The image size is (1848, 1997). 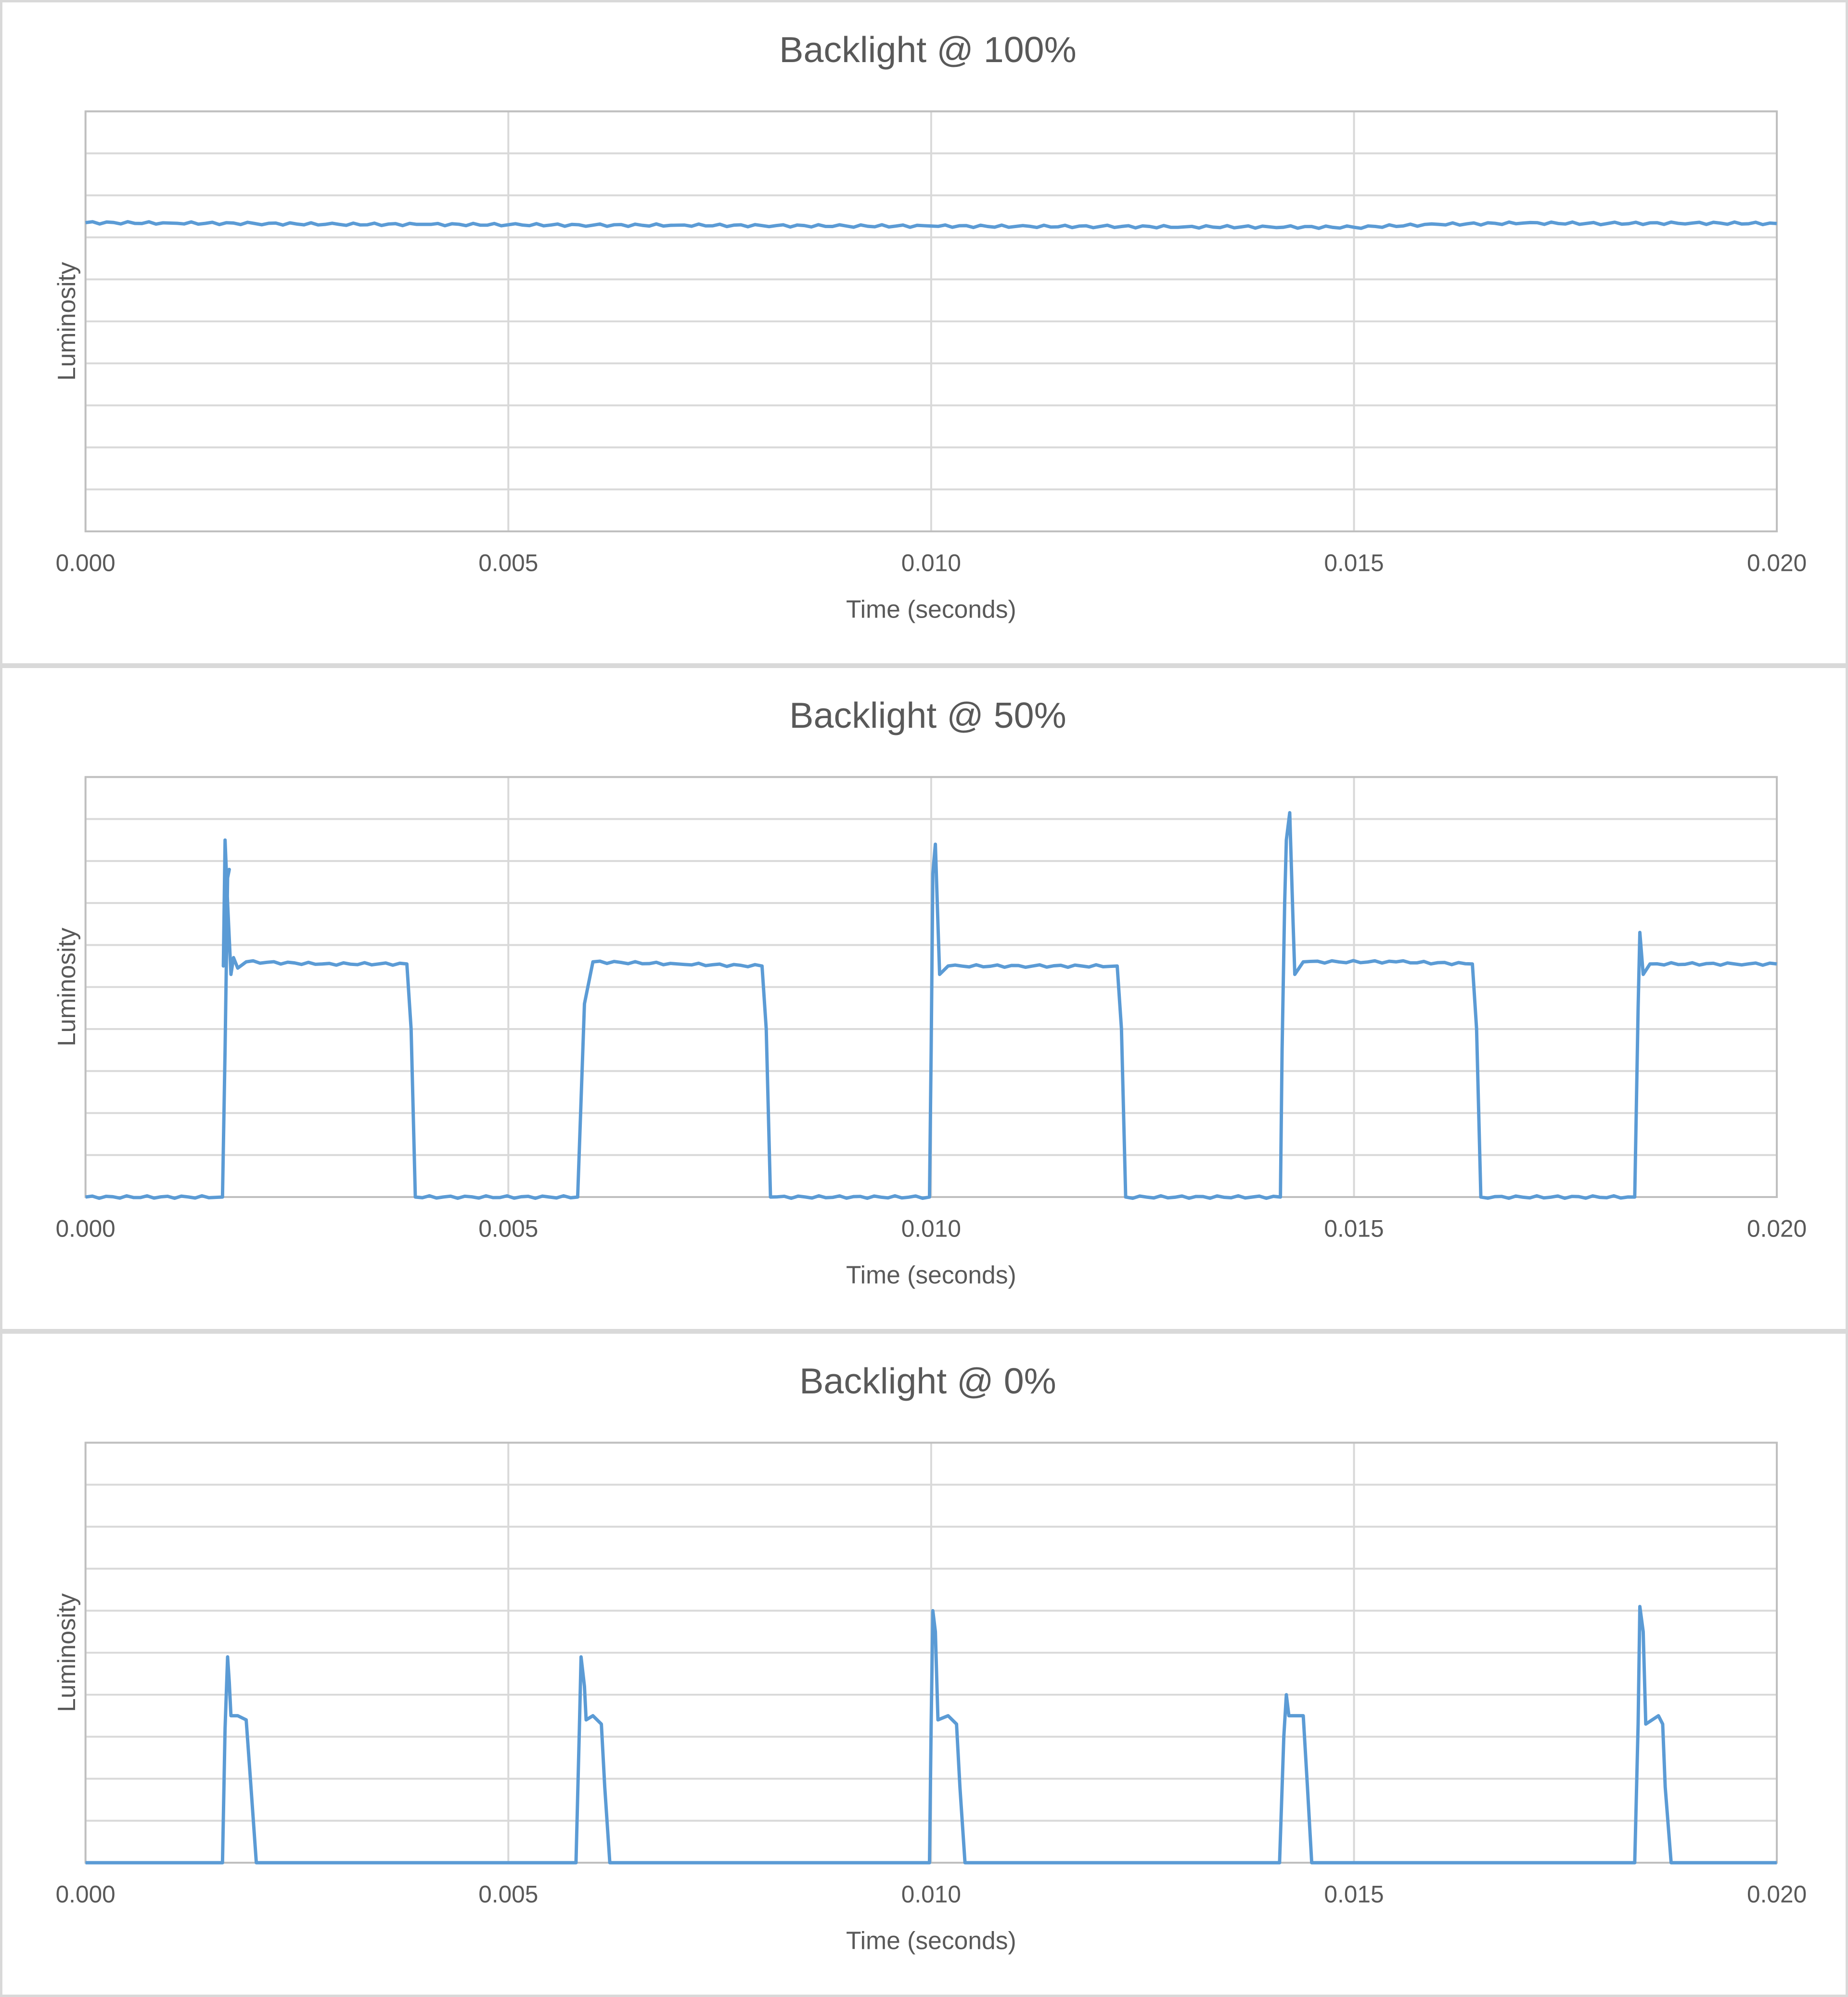 I want to click on chart-title: Backlight @ 50%, so click(x=927, y=715).